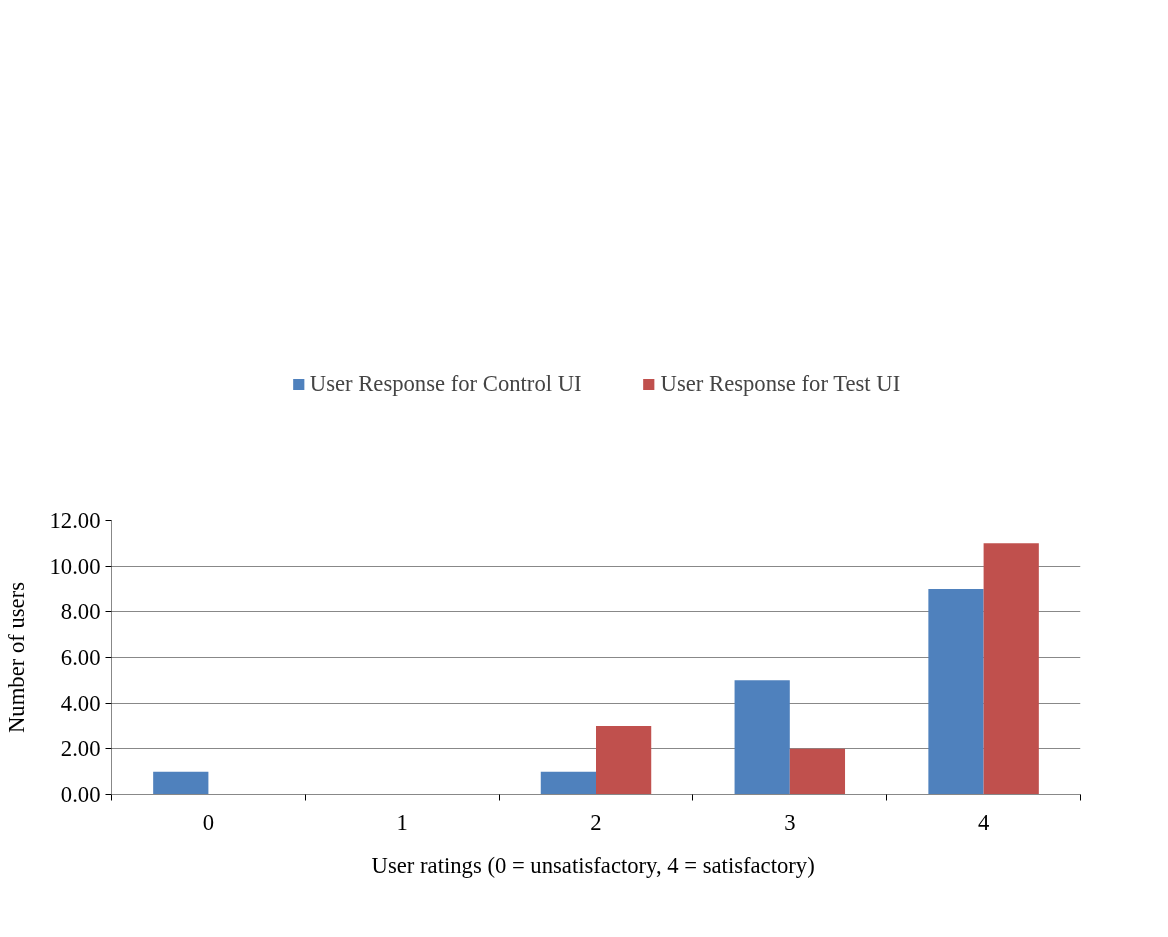  Describe the element at coordinates (80, 657) in the screenshot. I see `y-tick-label: 6.00` at that location.